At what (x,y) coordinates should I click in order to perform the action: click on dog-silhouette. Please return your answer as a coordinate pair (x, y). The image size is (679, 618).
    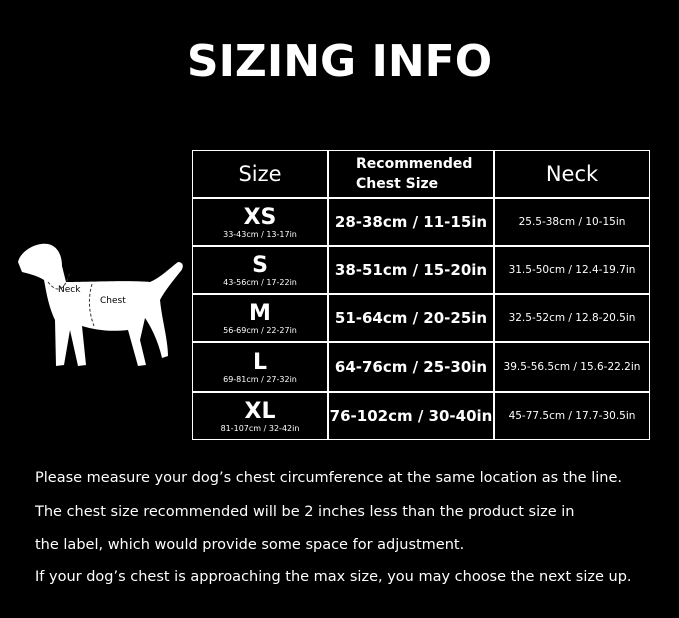
    Looking at the image, I should click on (100, 304).